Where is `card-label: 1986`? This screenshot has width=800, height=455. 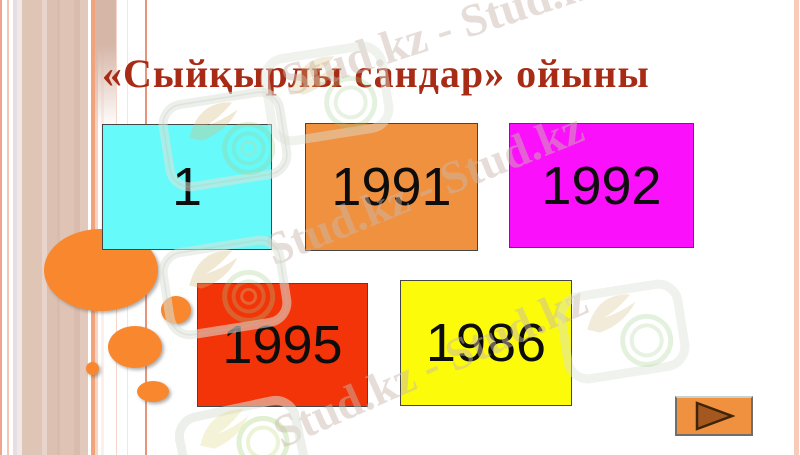 card-label: 1986 is located at coordinates (486, 343).